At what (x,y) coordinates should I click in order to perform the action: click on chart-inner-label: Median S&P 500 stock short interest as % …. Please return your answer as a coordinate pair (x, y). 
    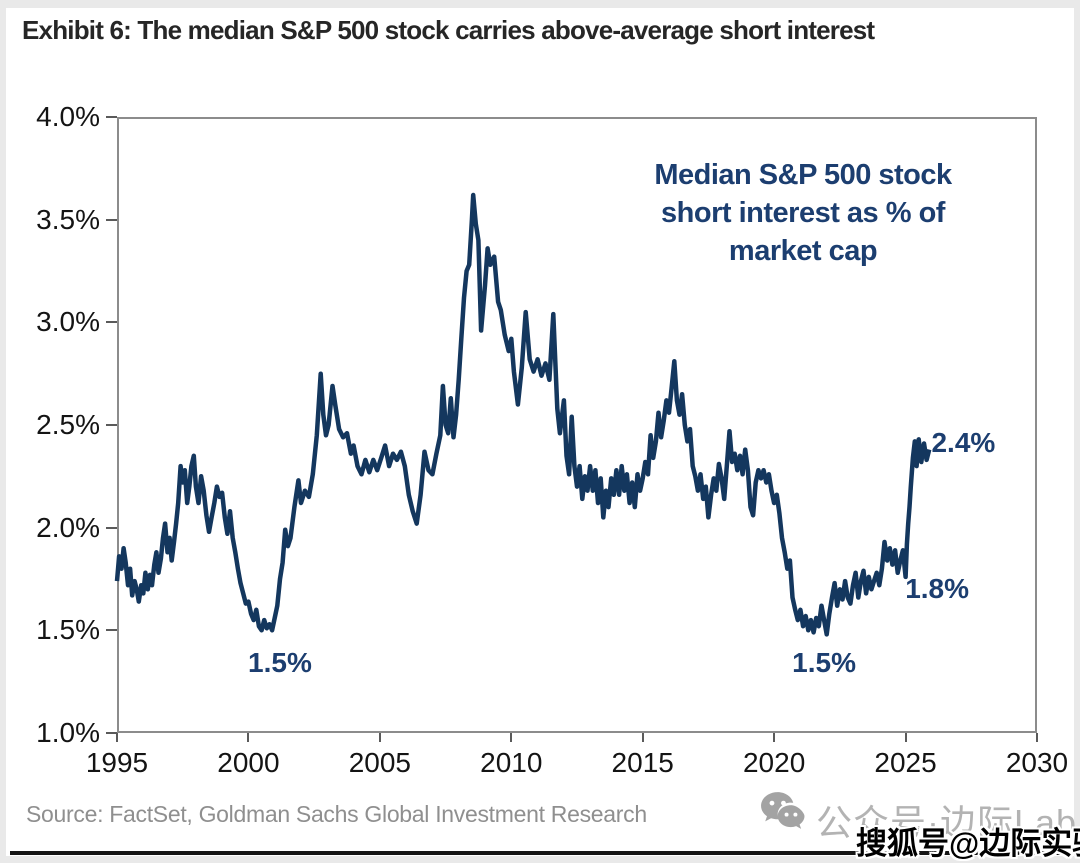
    Looking at the image, I should click on (803, 213).